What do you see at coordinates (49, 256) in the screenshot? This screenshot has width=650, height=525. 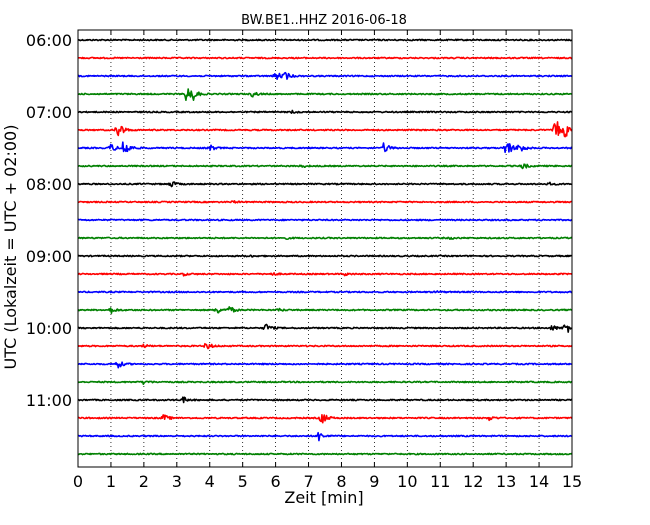 I see `y-tick-label: 09:00` at bounding box center [49, 256].